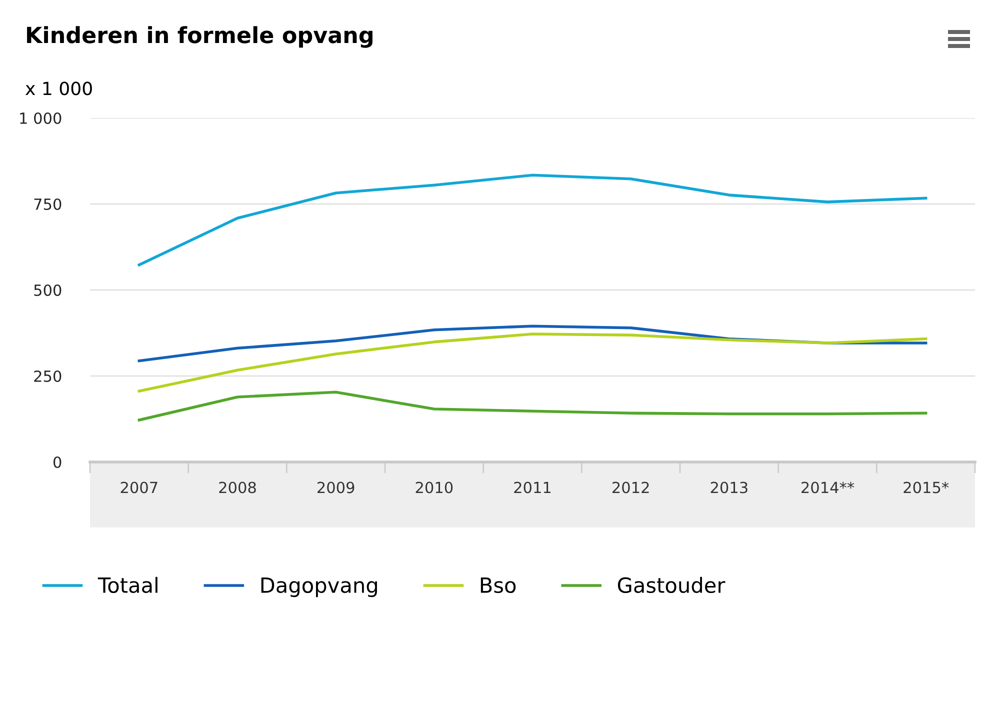 The image size is (990, 709). What do you see at coordinates (926, 488) in the screenshot?
I see `x-tick-label: 2015*` at bounding box center [926, 488].